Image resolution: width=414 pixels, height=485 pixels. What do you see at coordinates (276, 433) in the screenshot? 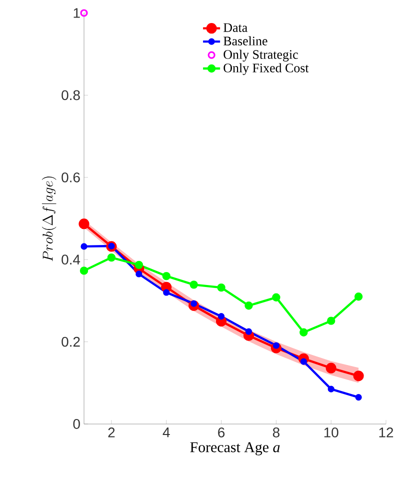
I see `x-tick-label: 8` at bounding box center [276, 433].